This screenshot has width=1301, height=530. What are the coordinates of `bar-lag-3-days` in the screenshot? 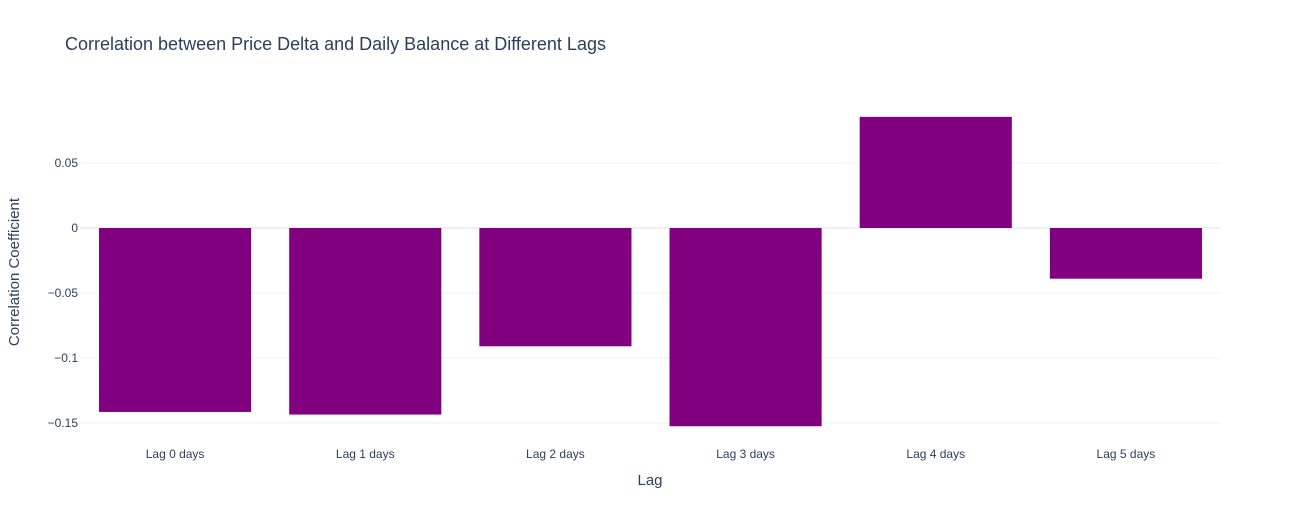 It's located at (745, 327).